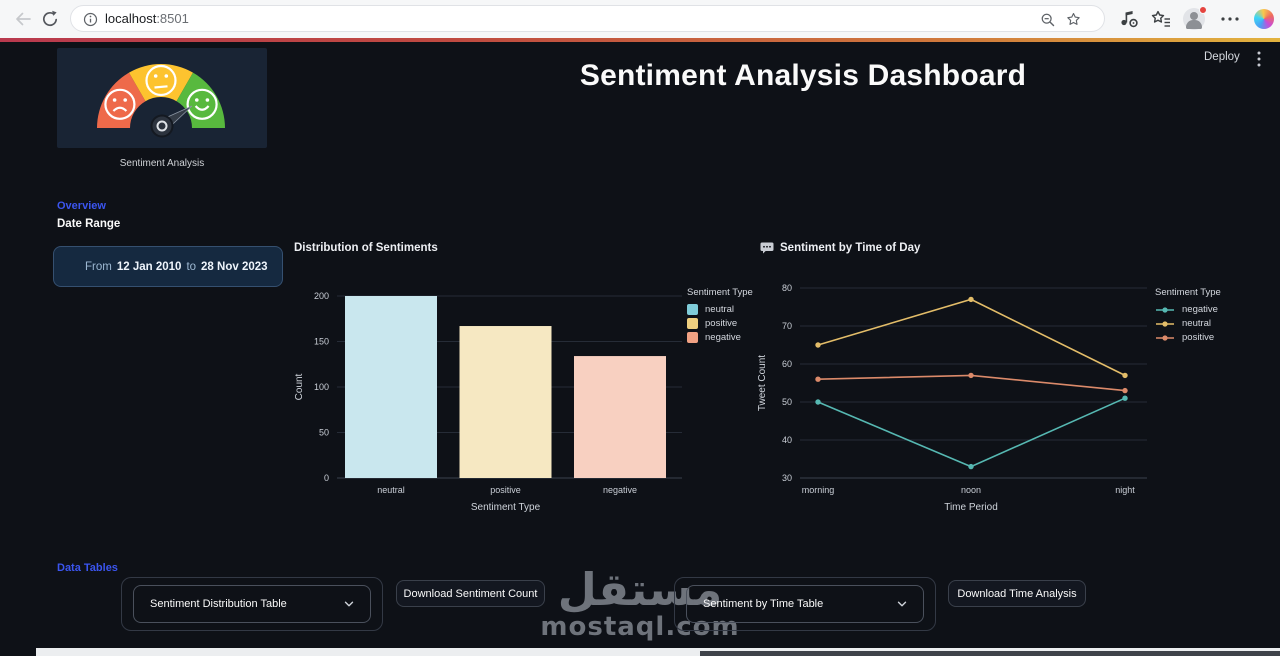 Image resolution: width=1280 pixels, height=656 pixels. Describe the element at coordinates (787, 440) in the screenshot. I see `svg-text: 40` at that location.